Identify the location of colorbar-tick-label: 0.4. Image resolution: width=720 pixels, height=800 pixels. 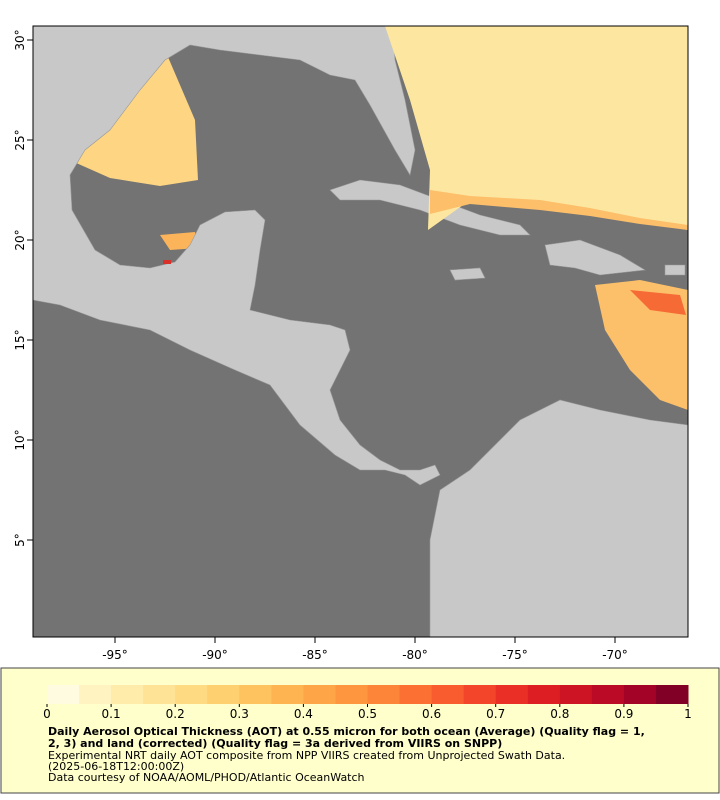
(303, 714).